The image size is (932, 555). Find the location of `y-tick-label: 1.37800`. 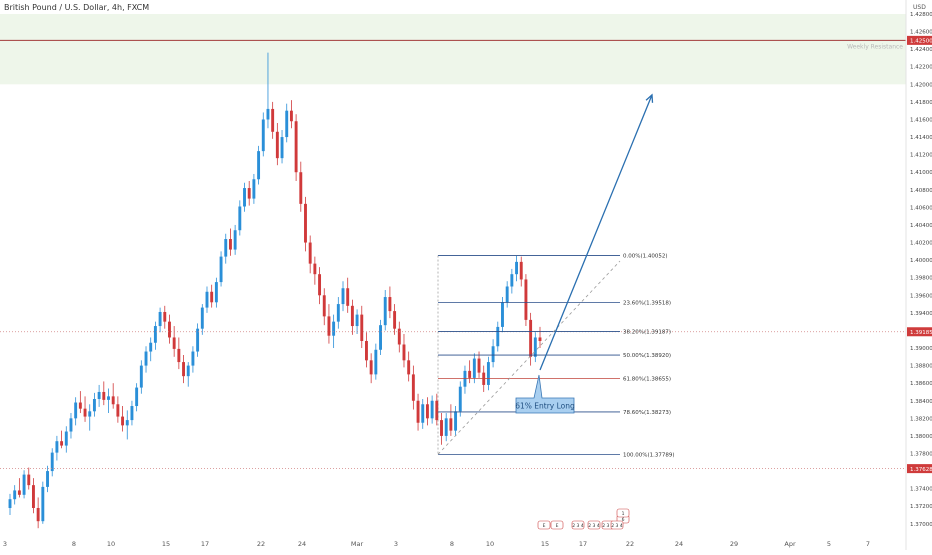

y-tick-label: 1.37800 is located at coordinates (921, 454).